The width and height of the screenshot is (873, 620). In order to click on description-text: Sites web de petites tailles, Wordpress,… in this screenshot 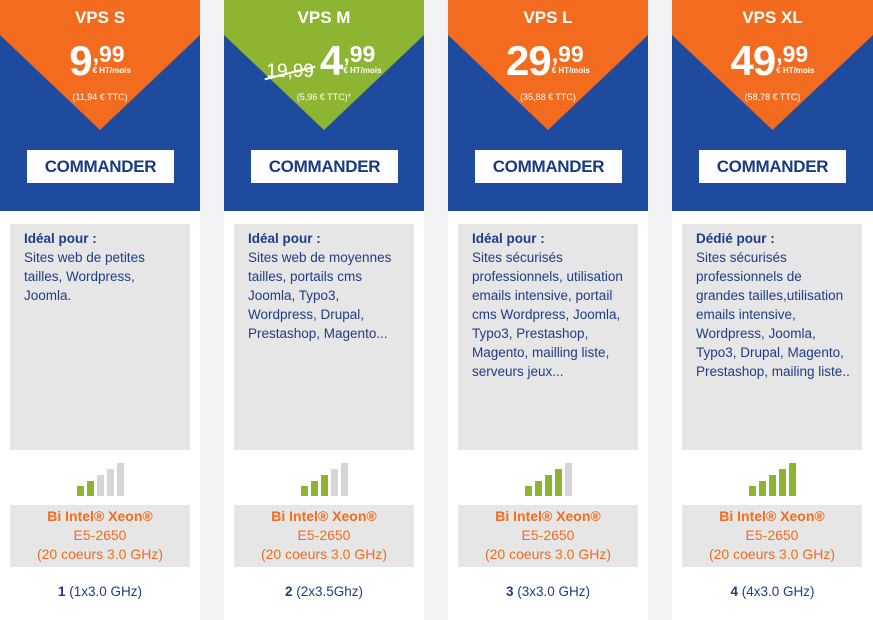, I will do `click(84, 276)`.